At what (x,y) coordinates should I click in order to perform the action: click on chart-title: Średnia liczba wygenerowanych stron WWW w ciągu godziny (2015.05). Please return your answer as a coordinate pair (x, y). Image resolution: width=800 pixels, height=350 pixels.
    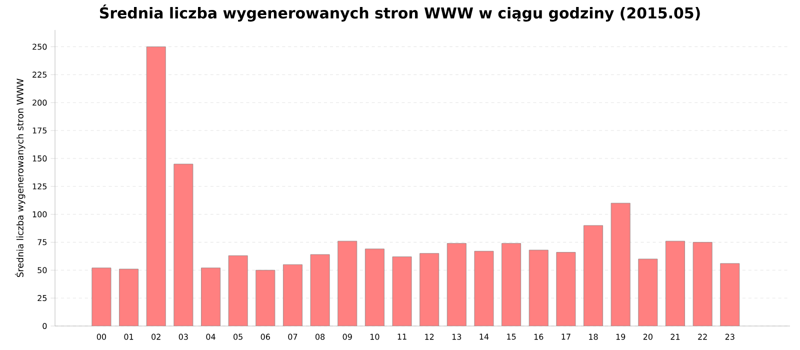
    Looking at the image, I should click on (400, 13).